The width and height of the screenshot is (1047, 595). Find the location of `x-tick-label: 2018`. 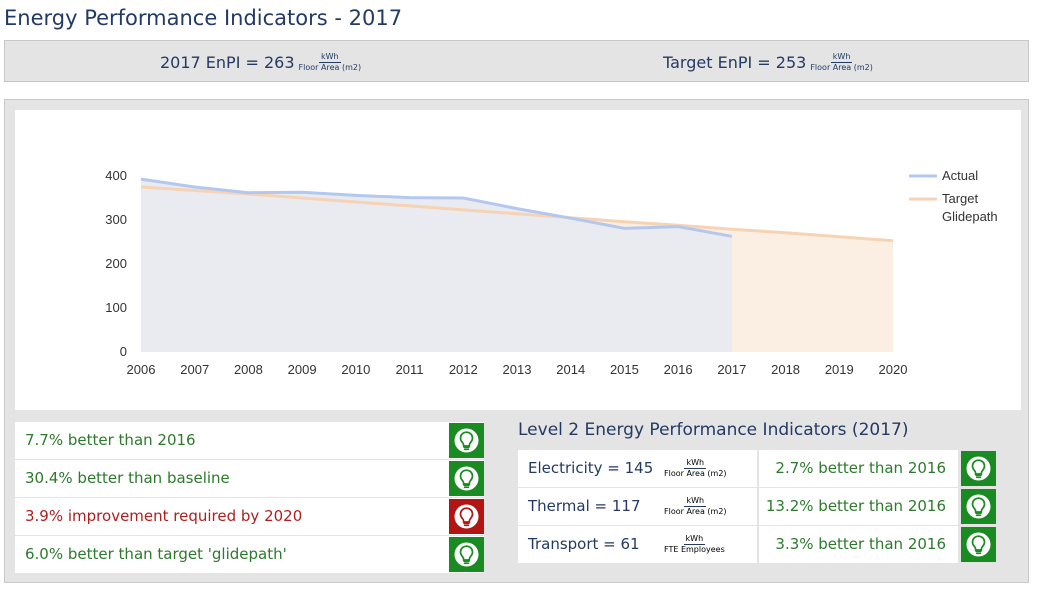

x-tick-label: 2018 is located at coordinates (785, 369).